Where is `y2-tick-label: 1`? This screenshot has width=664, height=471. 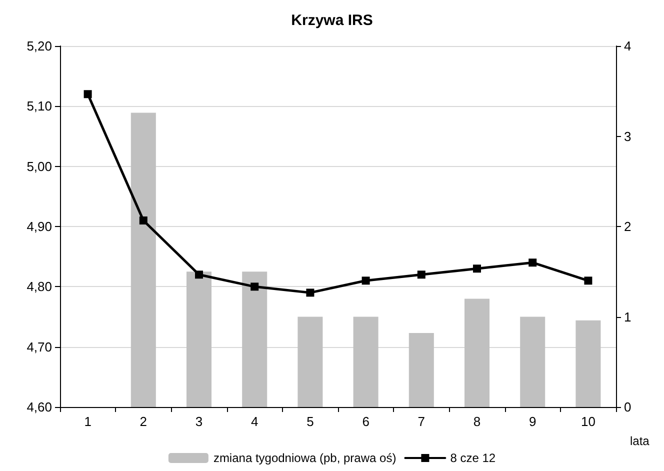
y2-tick-label: 1 is located at coordinates (628, 316).